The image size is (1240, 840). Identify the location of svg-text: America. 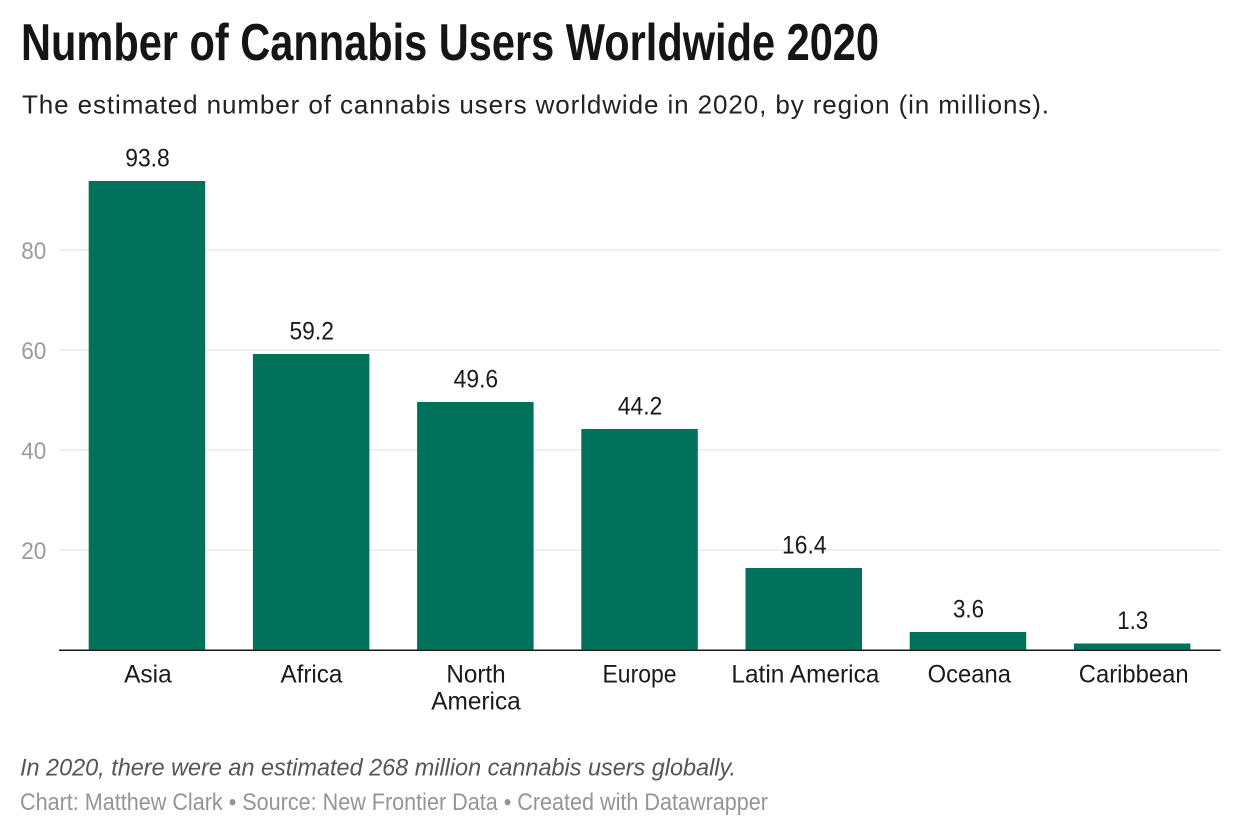
(476, 702).